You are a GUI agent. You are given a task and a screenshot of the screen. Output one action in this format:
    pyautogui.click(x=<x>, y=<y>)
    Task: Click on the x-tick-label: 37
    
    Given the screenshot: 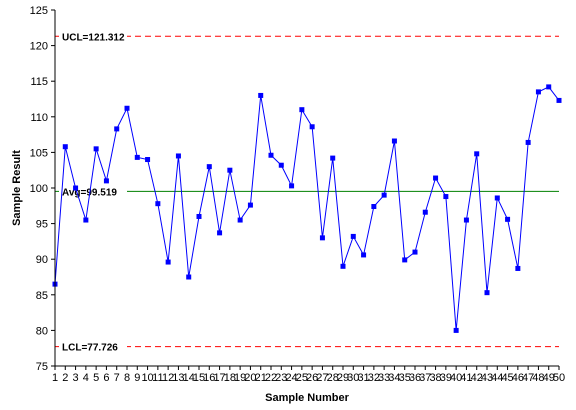 What is the action you would take?
    pyautogui.click(x=425, y=378)
    